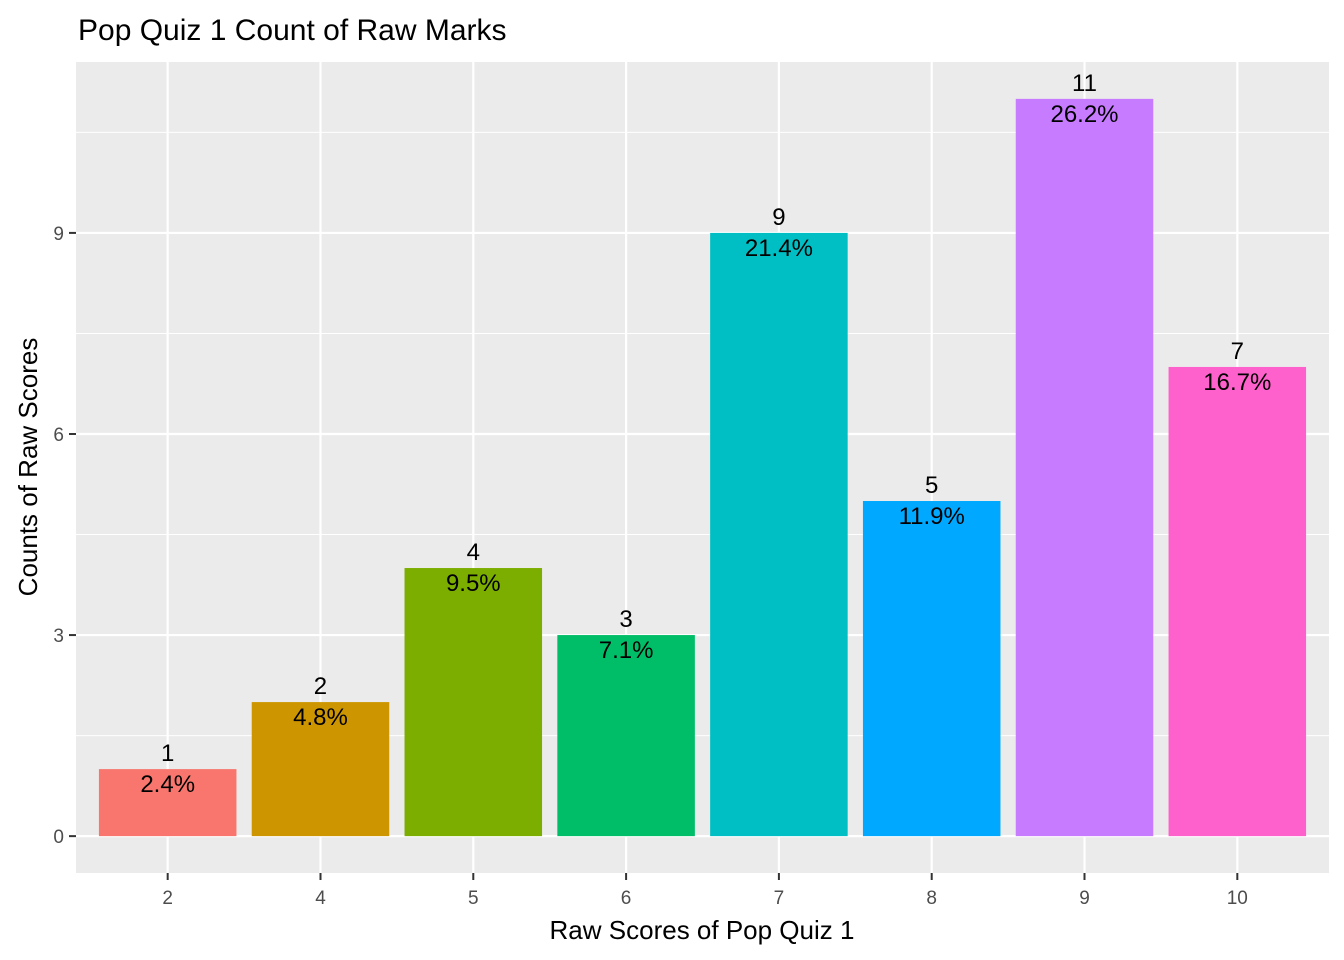 This screenshot has width=1344, height=960. What do you see at coordinates (626, 898) in the screenshot?
I see `x-tick-label: 6` at bounding box center [626, 898].